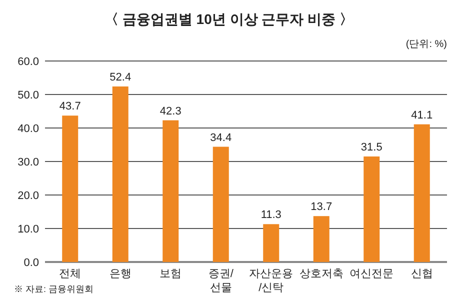 The width and height of the screenshot is (458, 306). I want to click on data-label: 43.7, so click(70, 106).